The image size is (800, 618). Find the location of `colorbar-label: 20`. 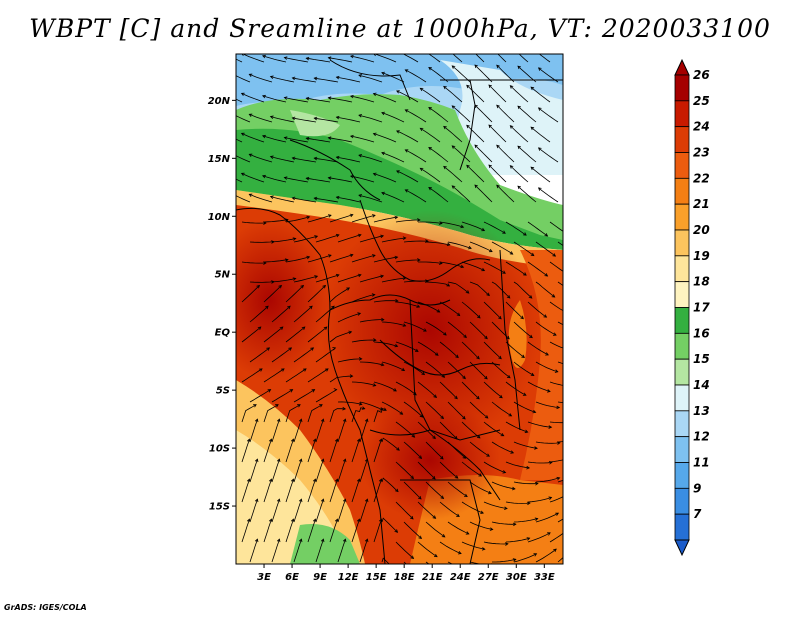

colorbar-label: 20 is located at coordinates (701, 230).